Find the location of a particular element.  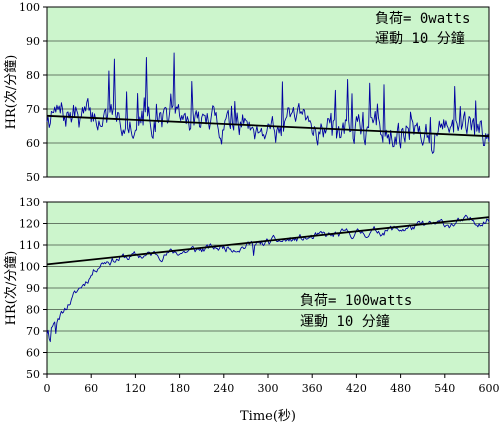

x-tick-label: 540 is located at coordinates (444, 388).